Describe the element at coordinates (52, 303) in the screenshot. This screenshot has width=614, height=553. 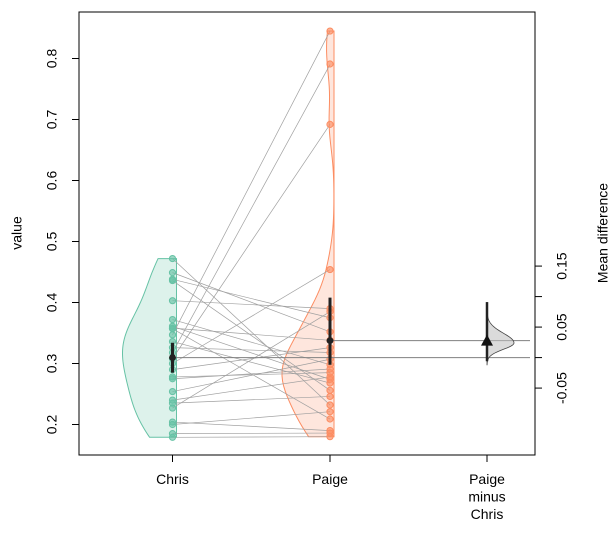
I see `y-tick-label: 0.4` at that location.